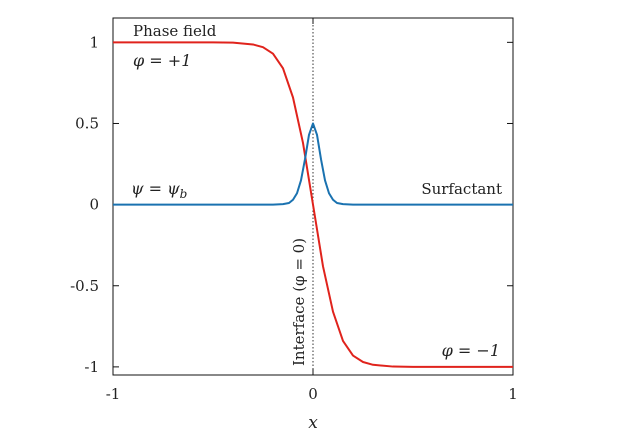  What do you see at coordinates (513, 394) in the screenshot?
I see `x-tick-label: 1` at bounding box center [513, 394].